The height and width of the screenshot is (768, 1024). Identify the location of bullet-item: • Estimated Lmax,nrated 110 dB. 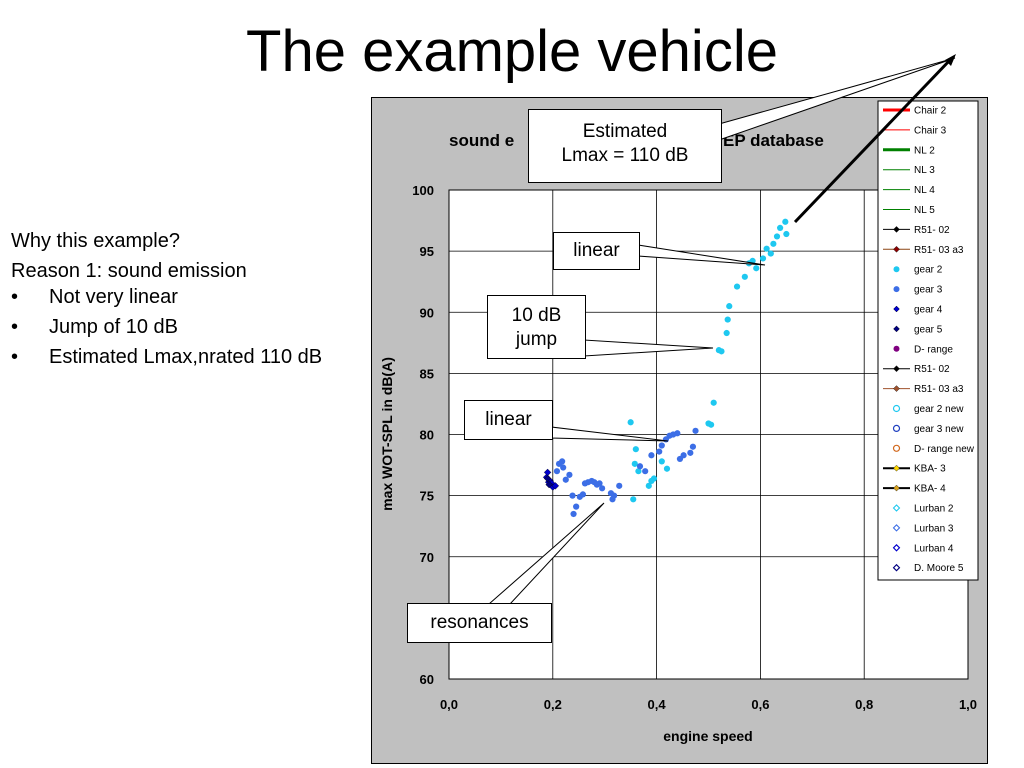
(171, 357).